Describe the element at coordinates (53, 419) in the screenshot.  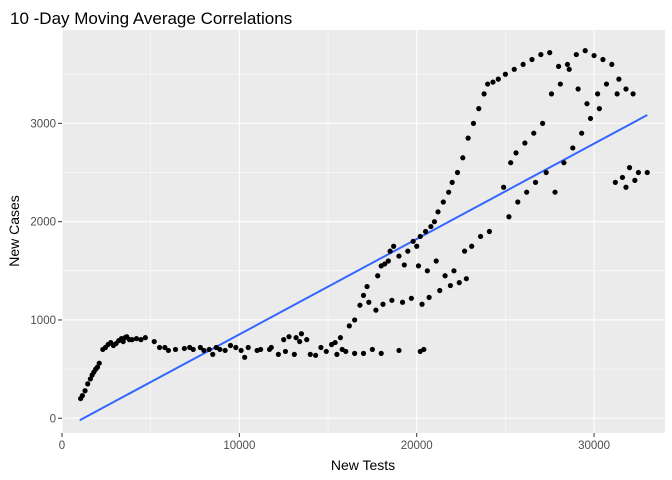
I see `y-tick-label: 0` at that location.